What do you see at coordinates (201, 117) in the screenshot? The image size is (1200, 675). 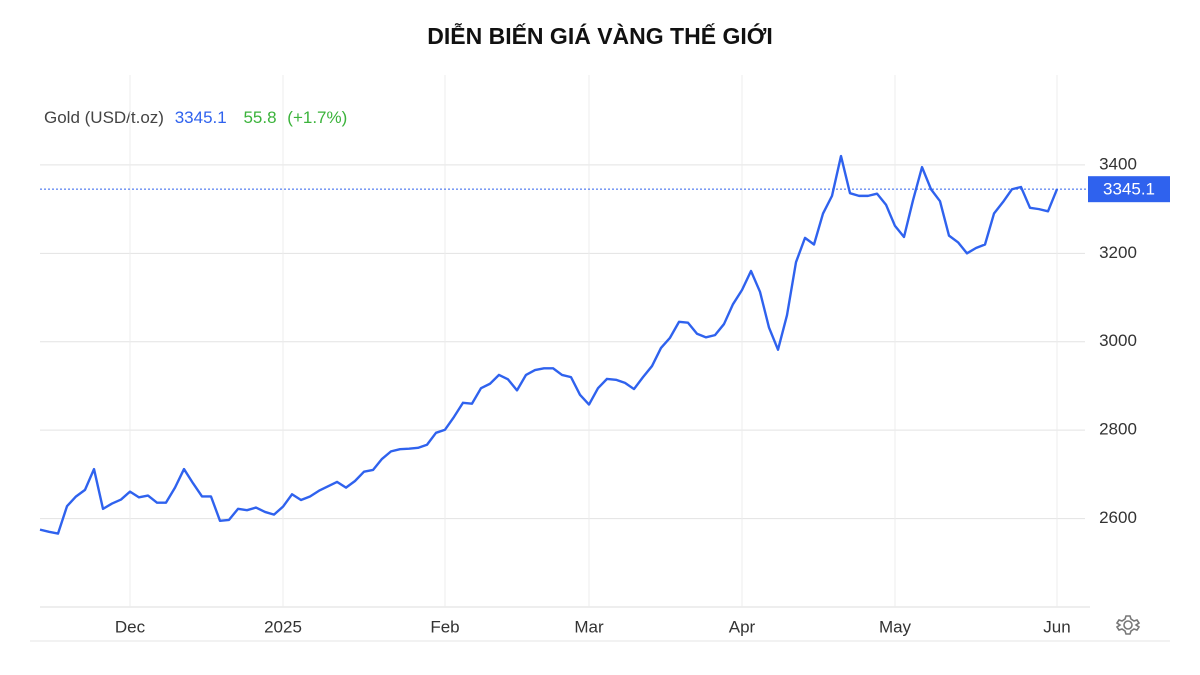 I see `price: 3345.1` at bounding box center [201, 117].